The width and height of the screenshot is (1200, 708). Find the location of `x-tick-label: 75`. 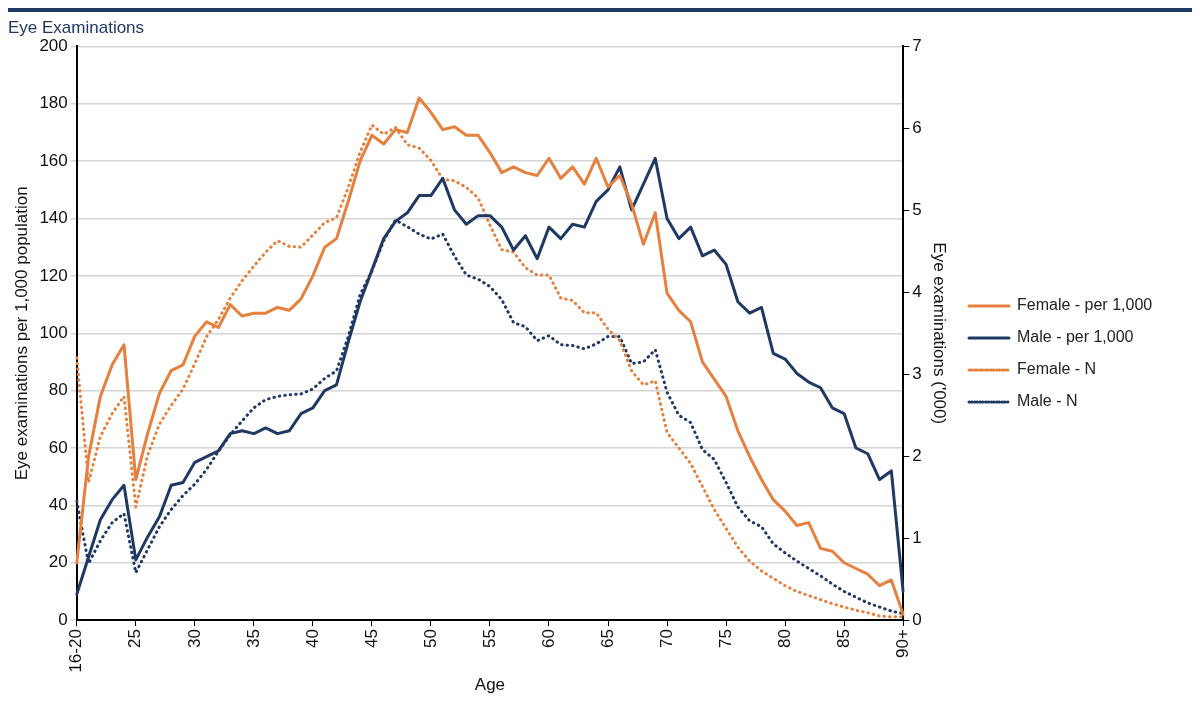

x-tick-label: 75 is located at coordinates (725, 639).